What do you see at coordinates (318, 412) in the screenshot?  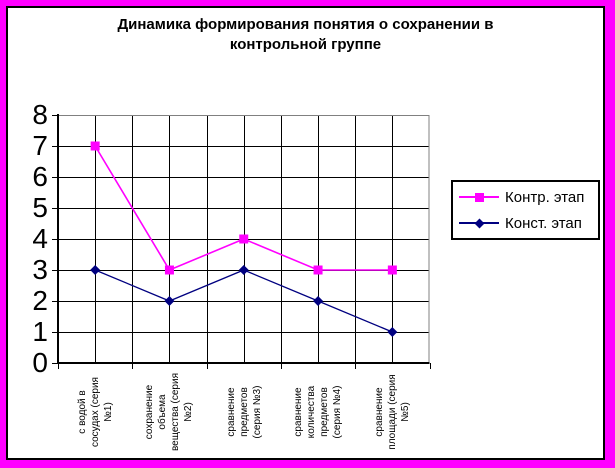 I see `x-category-label: сравнение количества предметов (серия №4)` at bounding box center [318, 412].